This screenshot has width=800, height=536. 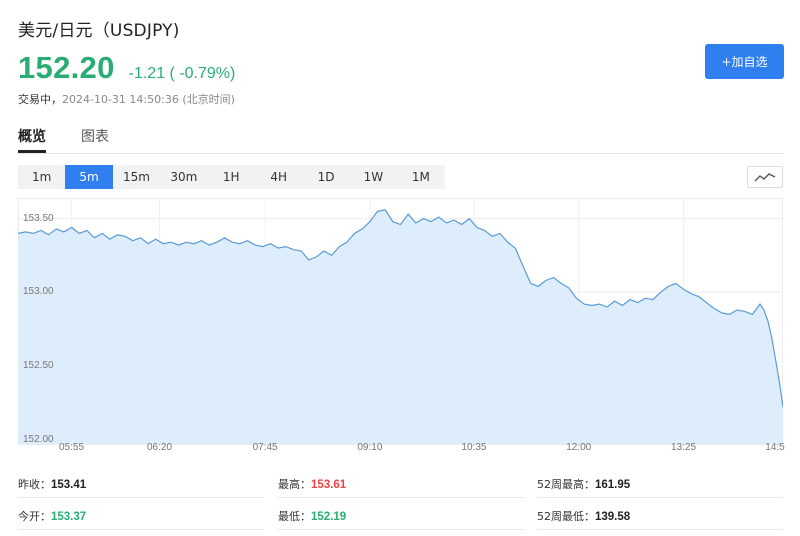 What do you see at coordinates (566, 516) in the screenshot?
I see `stat-52w-low-label: 52周最低：` at bounding box center [566, 516].